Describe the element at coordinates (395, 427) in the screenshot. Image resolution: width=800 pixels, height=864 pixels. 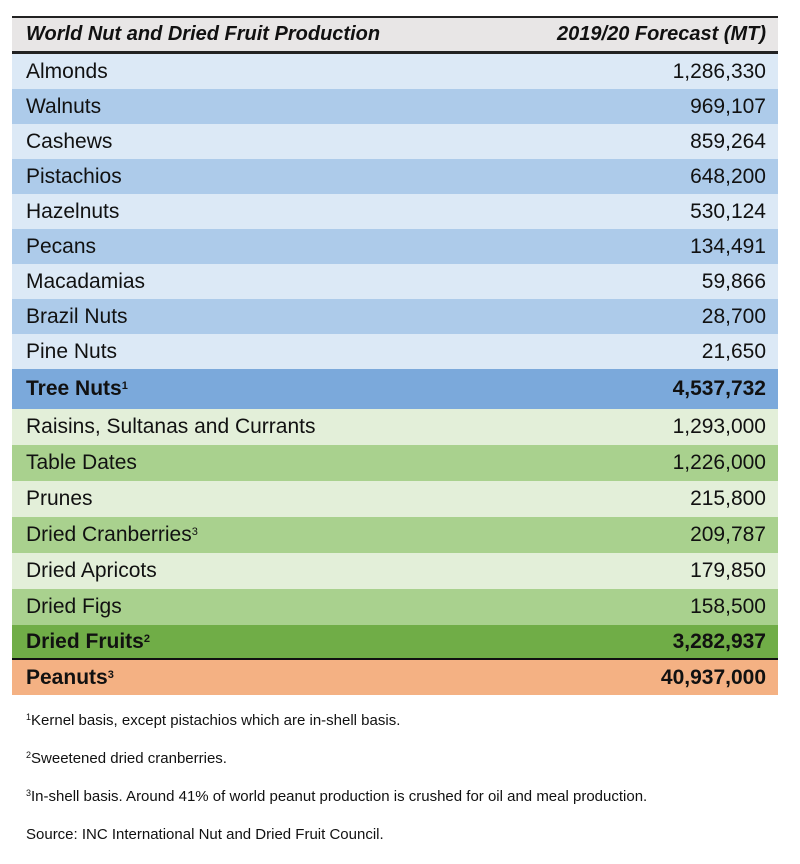
I see `table-row: Raisins, Sultanas and Currants 1,293,000` at that location.